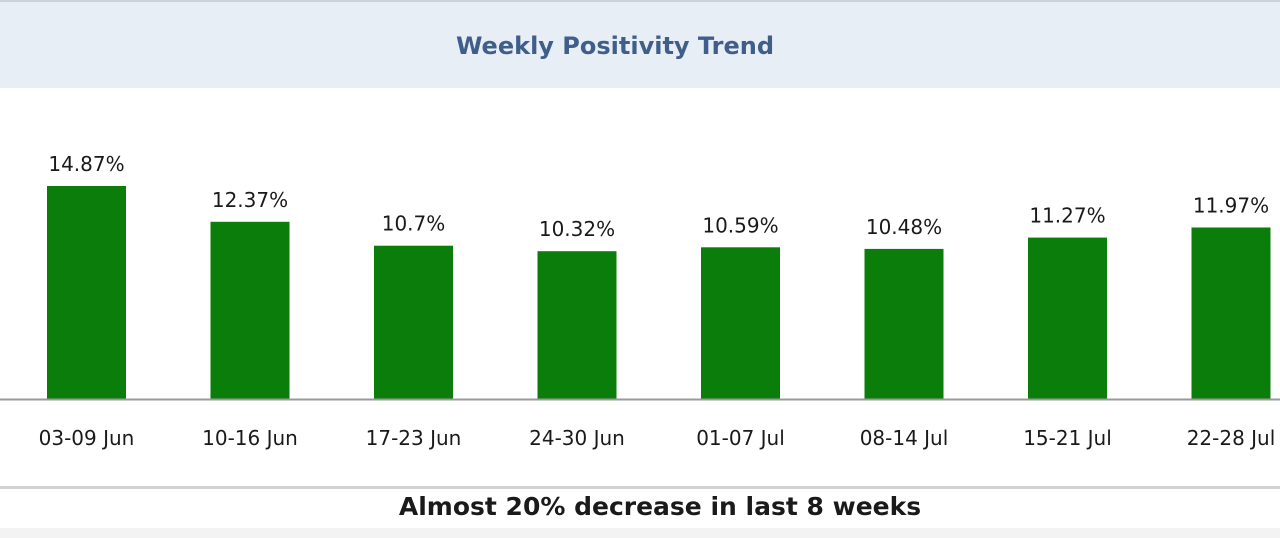  I want to click on bar-10-16 Jun, so click(250, 310).